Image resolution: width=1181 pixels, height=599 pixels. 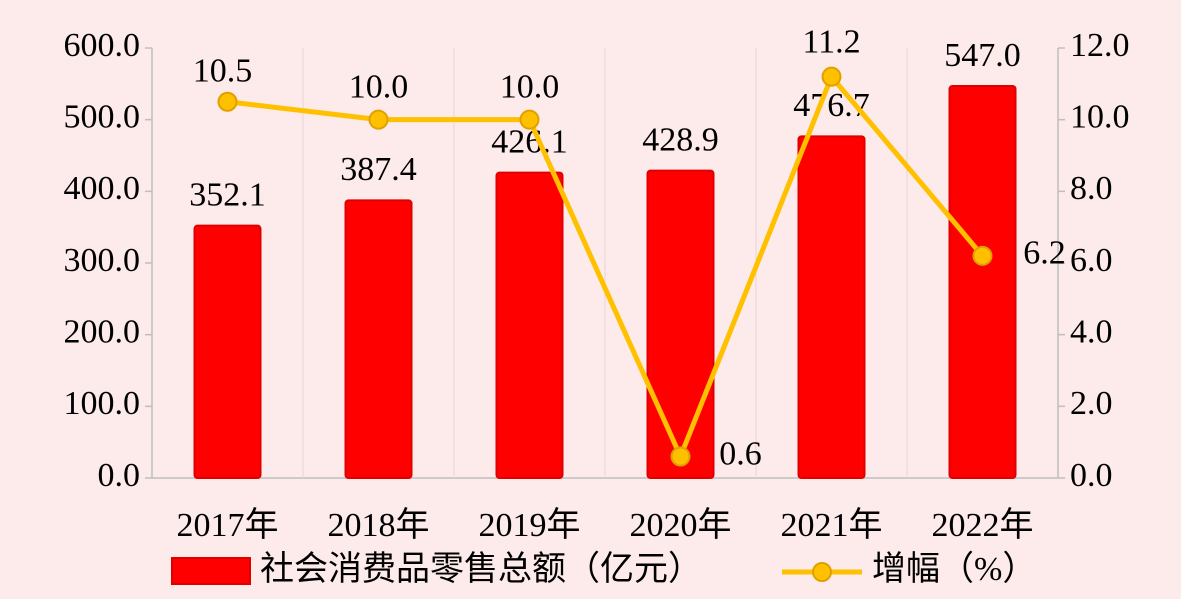 I want to click on bar-value-label: 428.9, so click(x=680, y=139).